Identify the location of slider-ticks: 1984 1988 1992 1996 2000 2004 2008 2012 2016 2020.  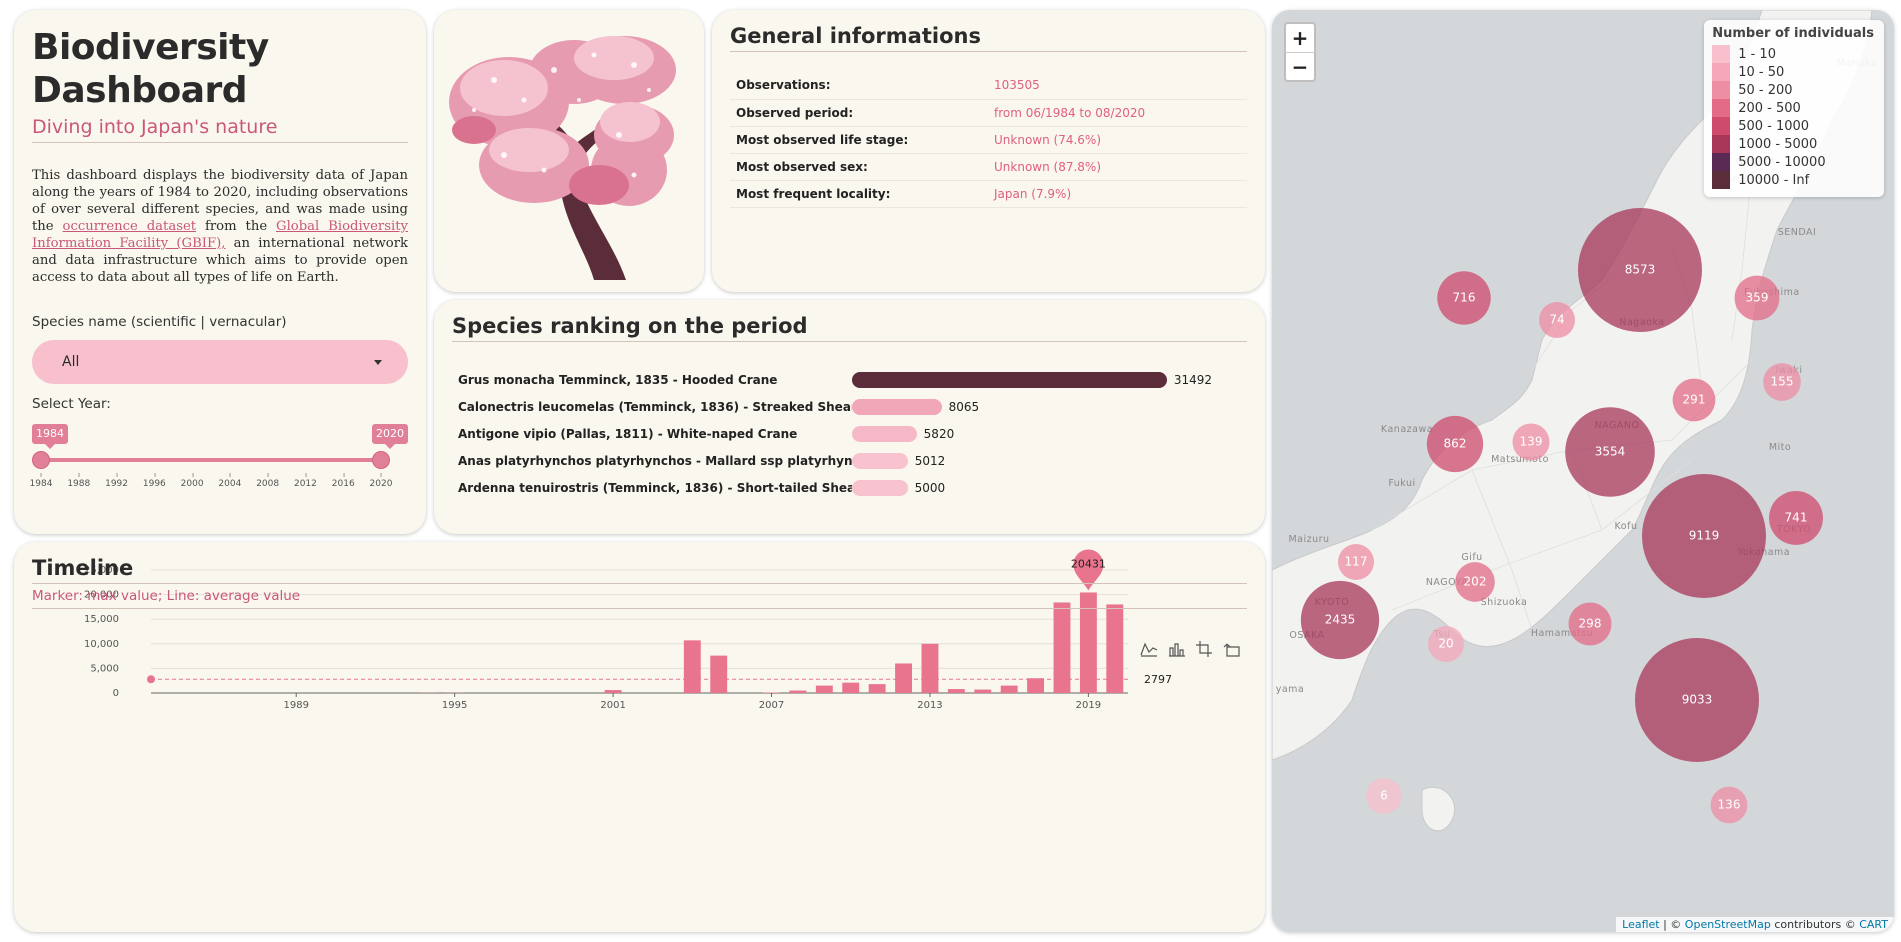
(211, 483).